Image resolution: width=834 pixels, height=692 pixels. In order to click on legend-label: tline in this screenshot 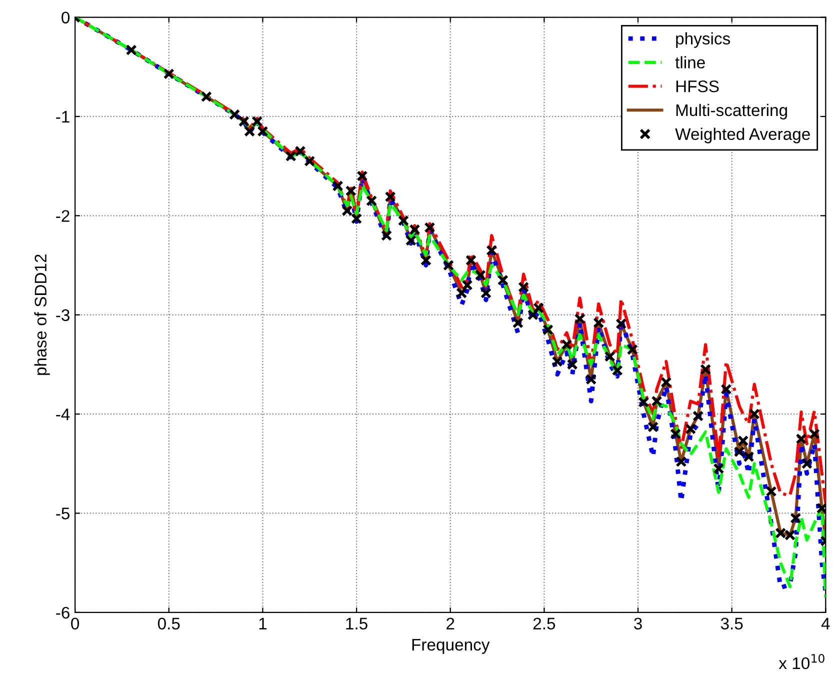, I will do `click(690, 62)`.